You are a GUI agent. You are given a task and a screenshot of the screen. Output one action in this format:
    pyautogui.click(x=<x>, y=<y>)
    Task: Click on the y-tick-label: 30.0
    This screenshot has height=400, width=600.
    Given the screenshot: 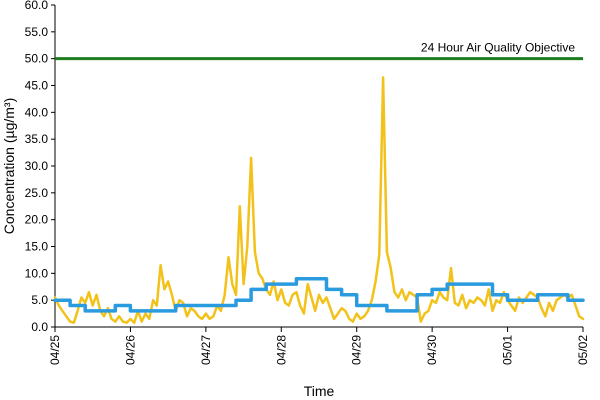 What is the action you would take?
    pyautogui.click(x=37, y=166)
    